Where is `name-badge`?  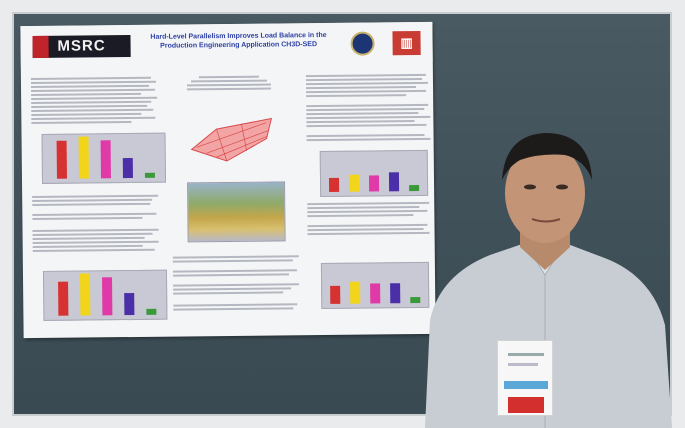 name-badge is located at coordinates (525, 378).